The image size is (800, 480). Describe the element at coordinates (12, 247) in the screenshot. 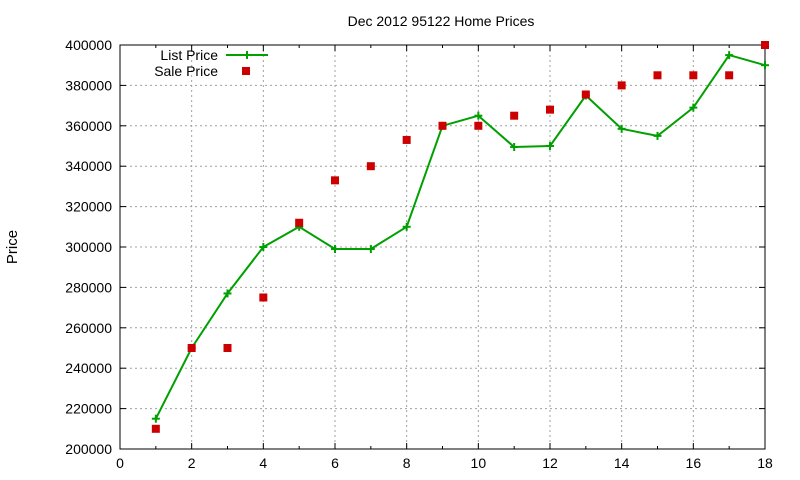

I see `y-axis-label: Price` at that location.